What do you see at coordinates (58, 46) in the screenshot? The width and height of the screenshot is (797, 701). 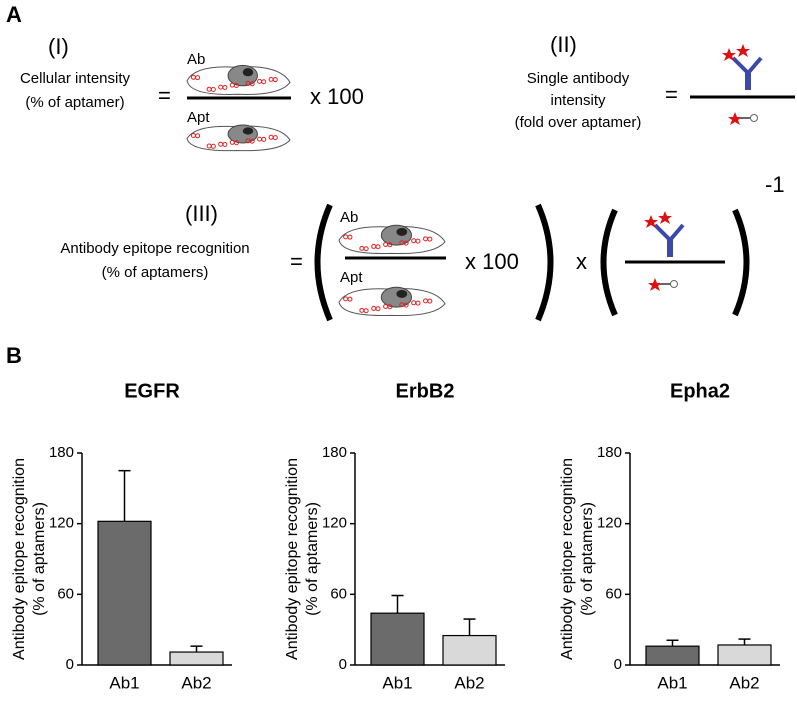 I see `eq-number: (I)` at bounding box center [58, 46].